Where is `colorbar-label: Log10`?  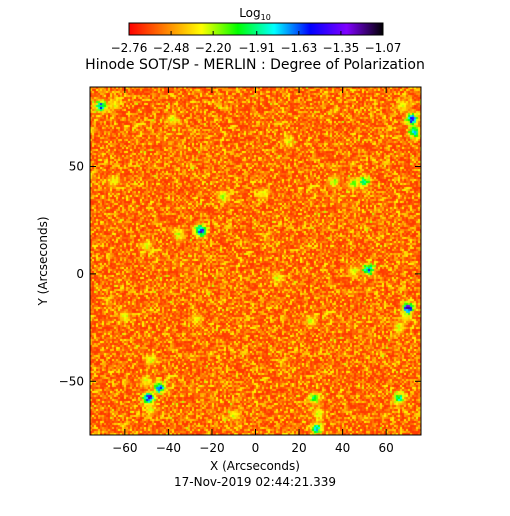 colorbar-label: Log10 is located at coordinates (255, 14).